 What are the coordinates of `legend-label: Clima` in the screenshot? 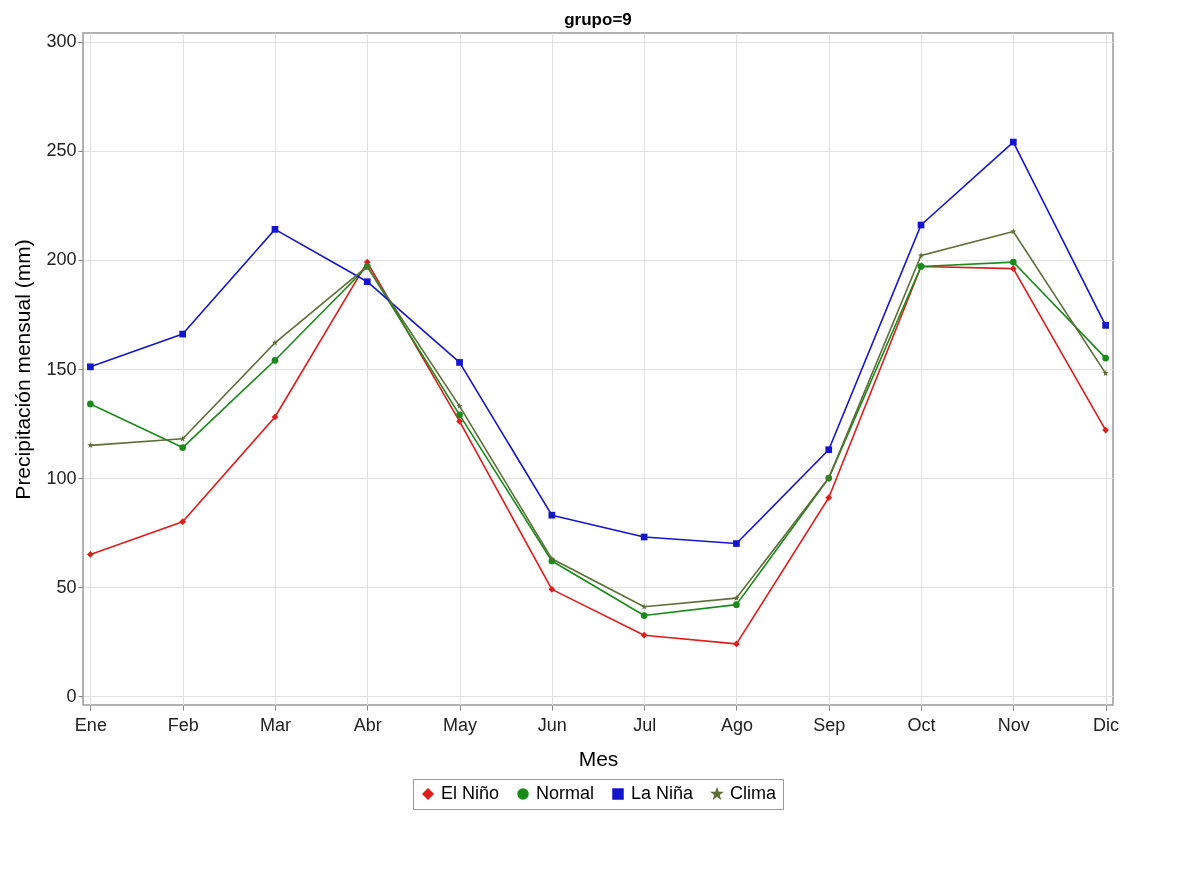 It's located at (753, 793).